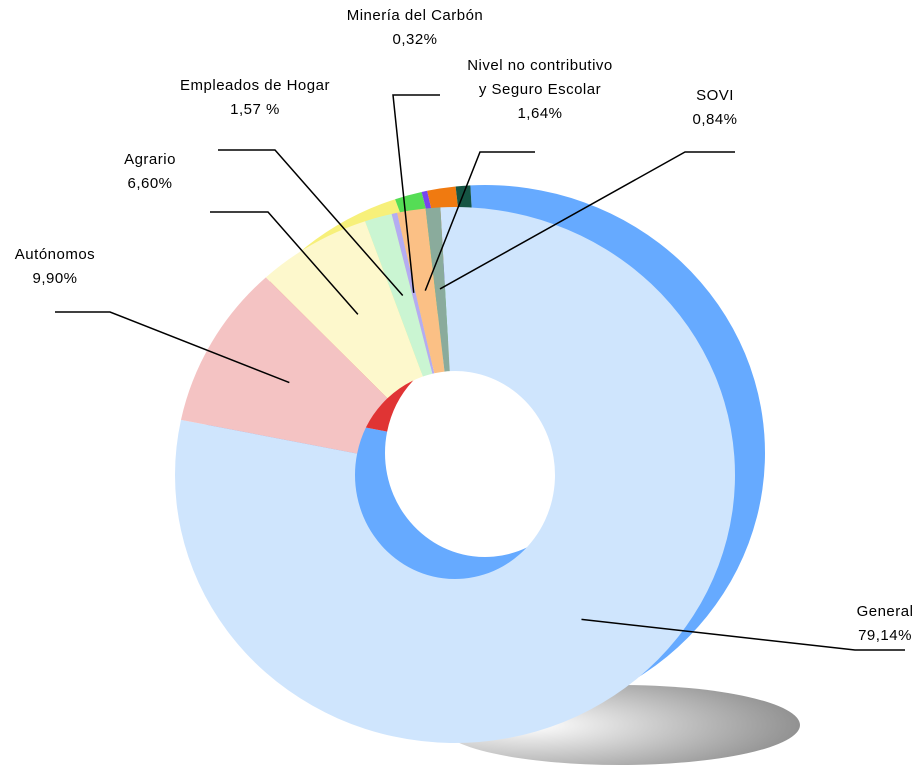 The height and width of the screenshot is (774, 924). Describe the element at coordinates (540, 77) in the screenshot. I see `category-label: Nivel no contributivo y Seguro Escolar` at that location.